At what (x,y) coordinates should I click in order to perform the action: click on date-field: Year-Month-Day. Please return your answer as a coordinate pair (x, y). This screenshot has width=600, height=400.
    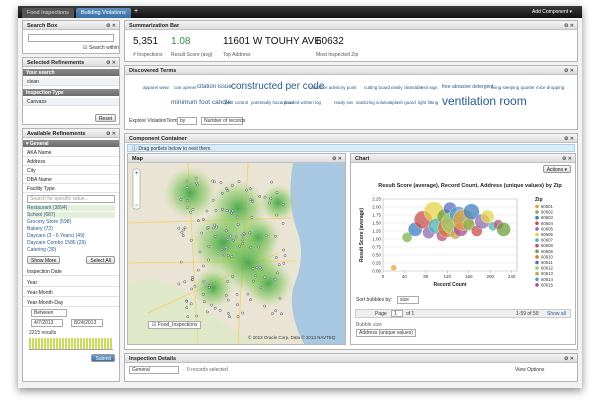
    Looking at the image, I should click on (71, 303).